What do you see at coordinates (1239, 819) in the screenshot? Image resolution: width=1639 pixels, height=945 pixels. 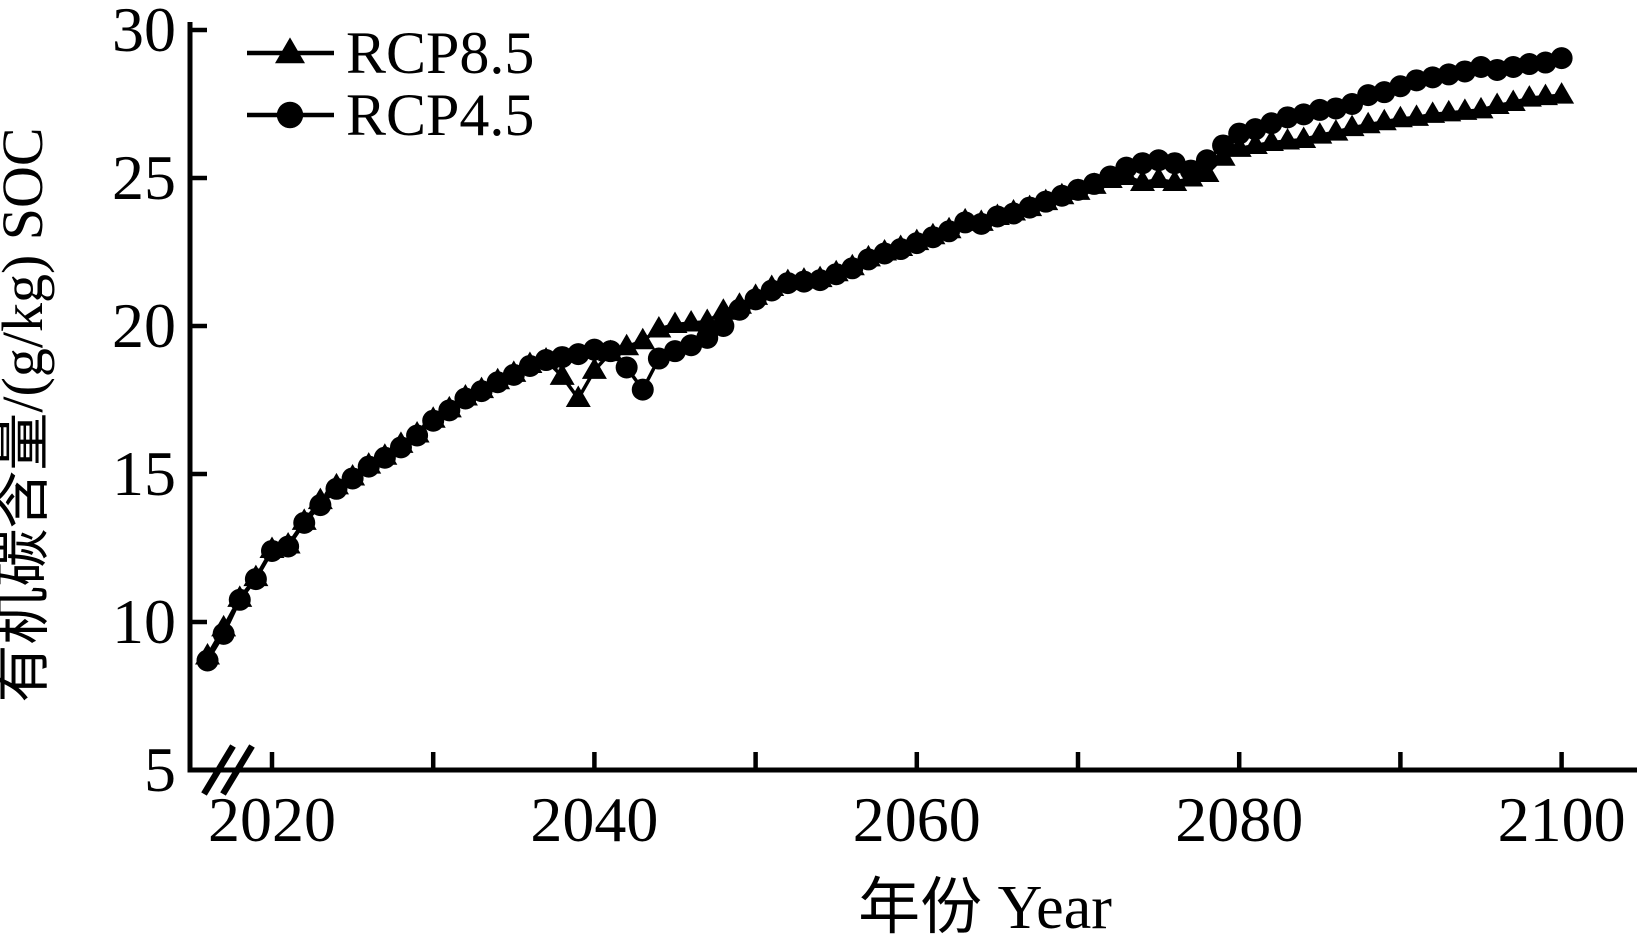 I see `x-tick-label: 2080` at bounding box center [1239, 819].